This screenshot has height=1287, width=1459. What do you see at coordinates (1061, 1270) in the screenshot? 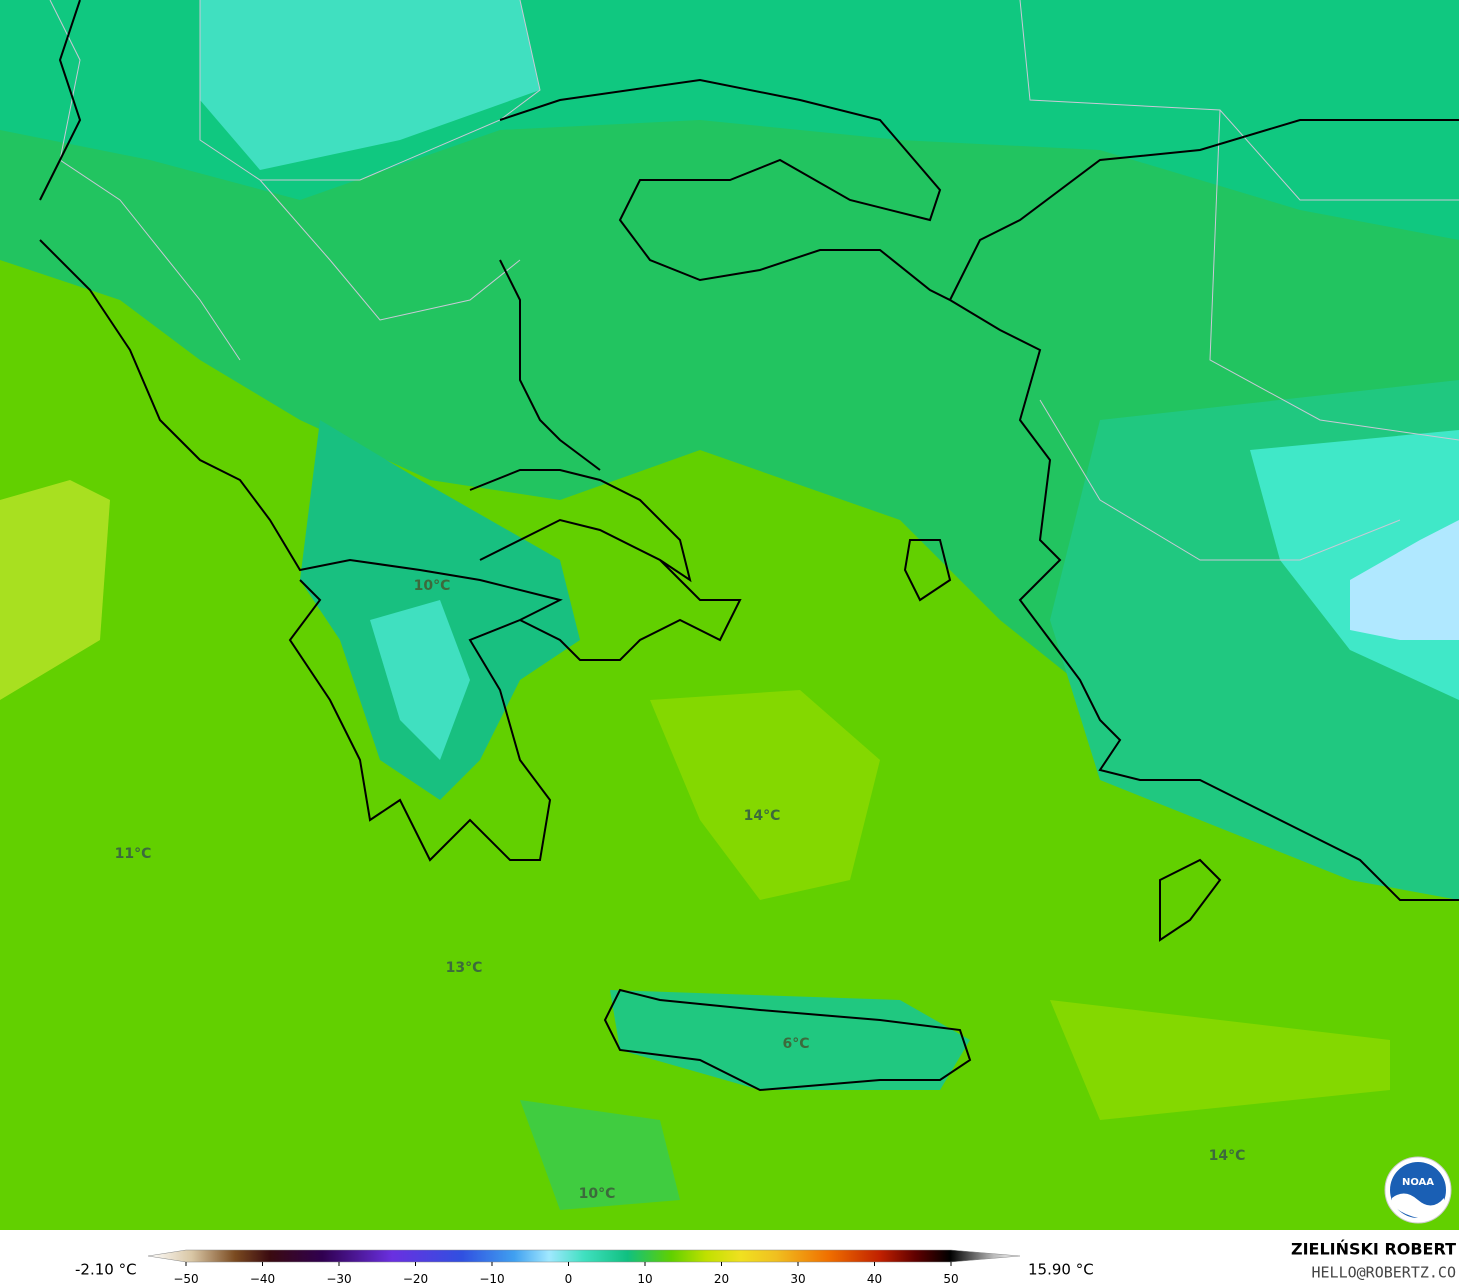
I see `colorbar-max: 15.90 °C` at bounding box center [1061, 1270].